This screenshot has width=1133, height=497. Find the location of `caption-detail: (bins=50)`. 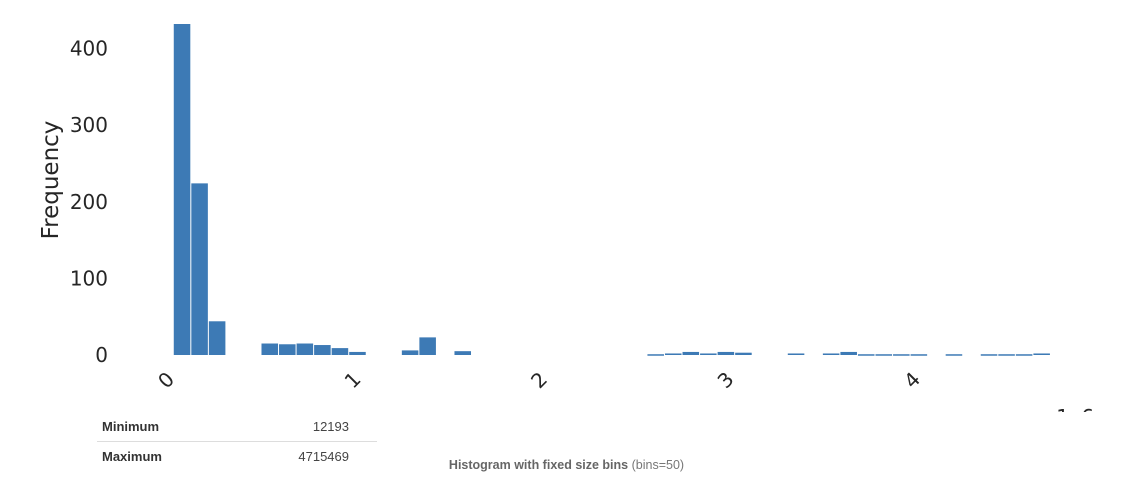

caption-detail: (bins=50) is located at coordinates (658, 465).